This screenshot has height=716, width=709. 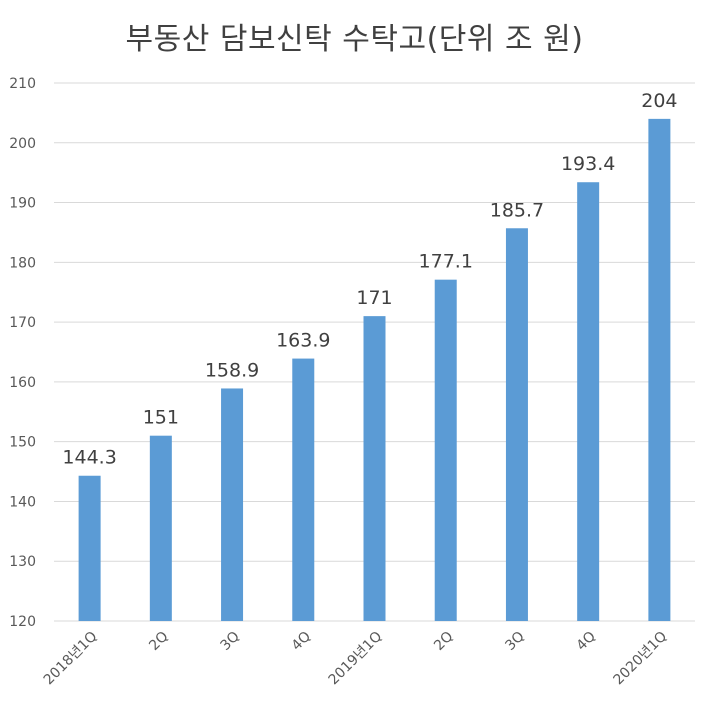 What do you see at coordinates (588, 164) in the screenshot?
I see `data-label-7: 193.4` at bounding box center [588, 164].